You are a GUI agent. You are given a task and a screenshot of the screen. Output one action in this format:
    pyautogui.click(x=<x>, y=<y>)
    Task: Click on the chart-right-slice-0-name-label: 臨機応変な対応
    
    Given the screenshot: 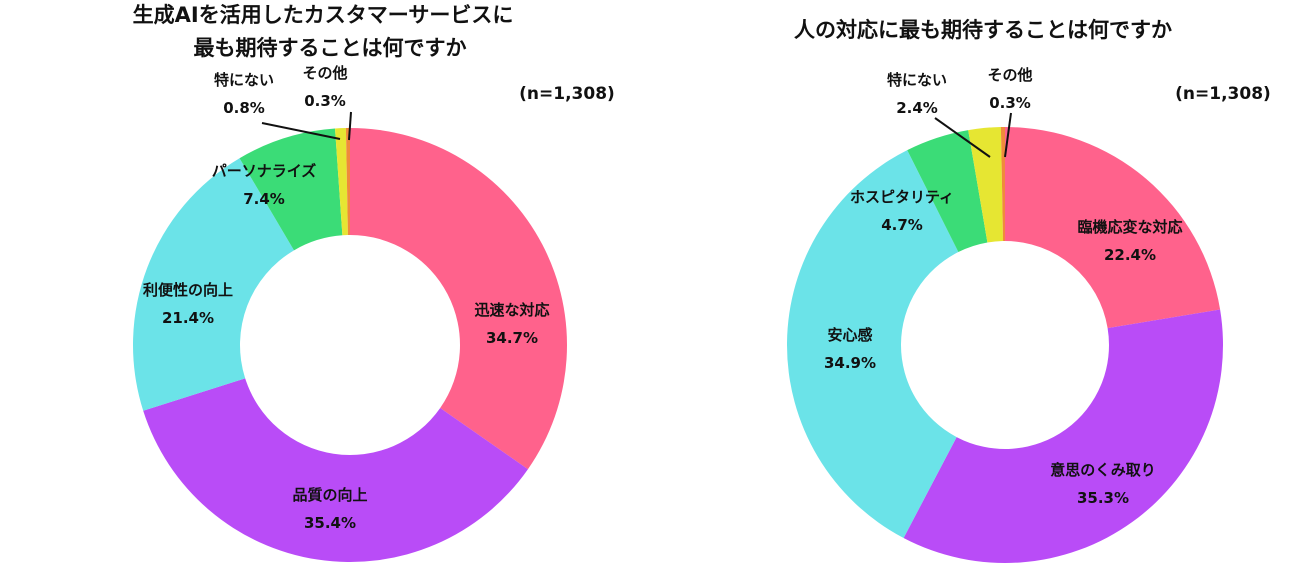 What is the action you would take?
    pyautogui.click(x=1129, y=227)
    